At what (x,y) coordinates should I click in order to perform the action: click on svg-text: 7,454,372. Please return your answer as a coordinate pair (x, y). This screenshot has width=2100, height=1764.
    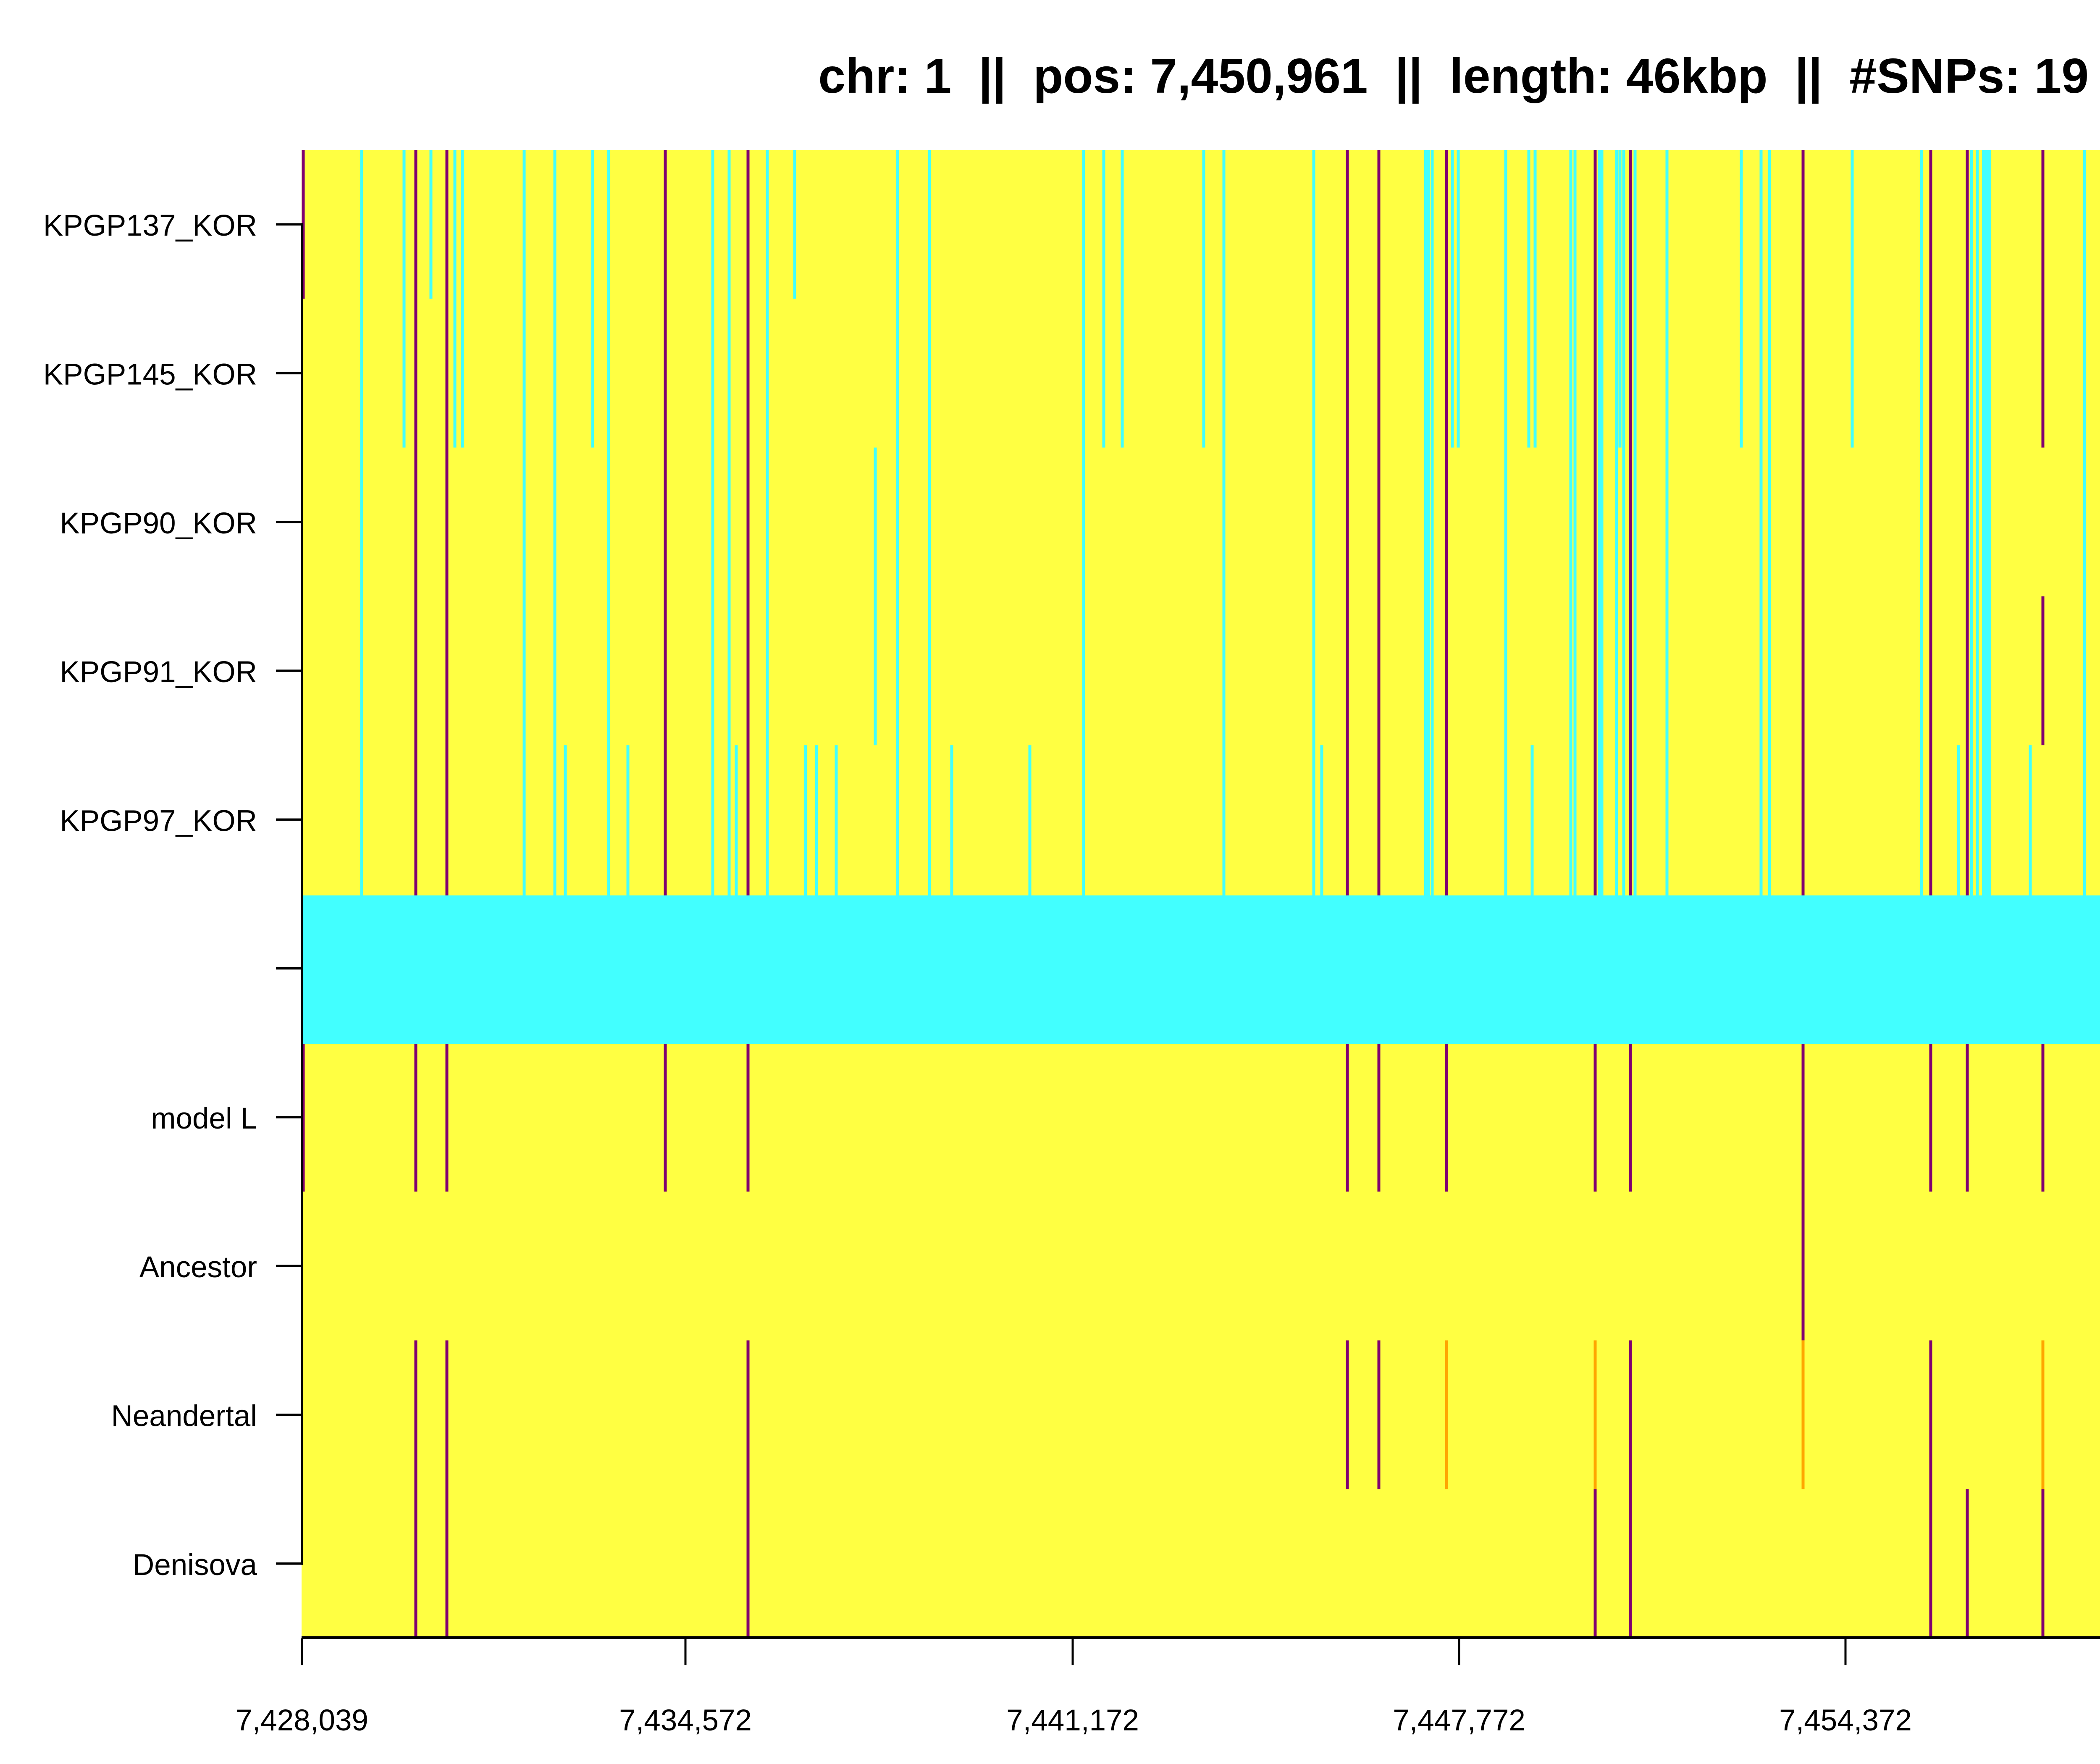
    Looking at the image, I should click on (1845, 1720).